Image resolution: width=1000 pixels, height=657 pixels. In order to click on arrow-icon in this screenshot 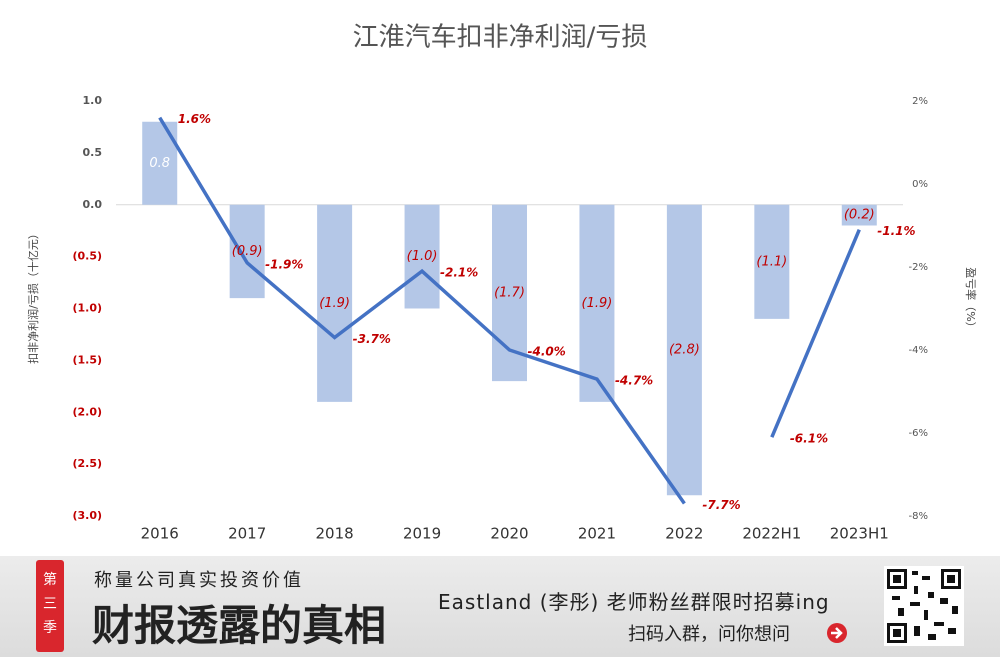, I will do `click(837, 633)`.